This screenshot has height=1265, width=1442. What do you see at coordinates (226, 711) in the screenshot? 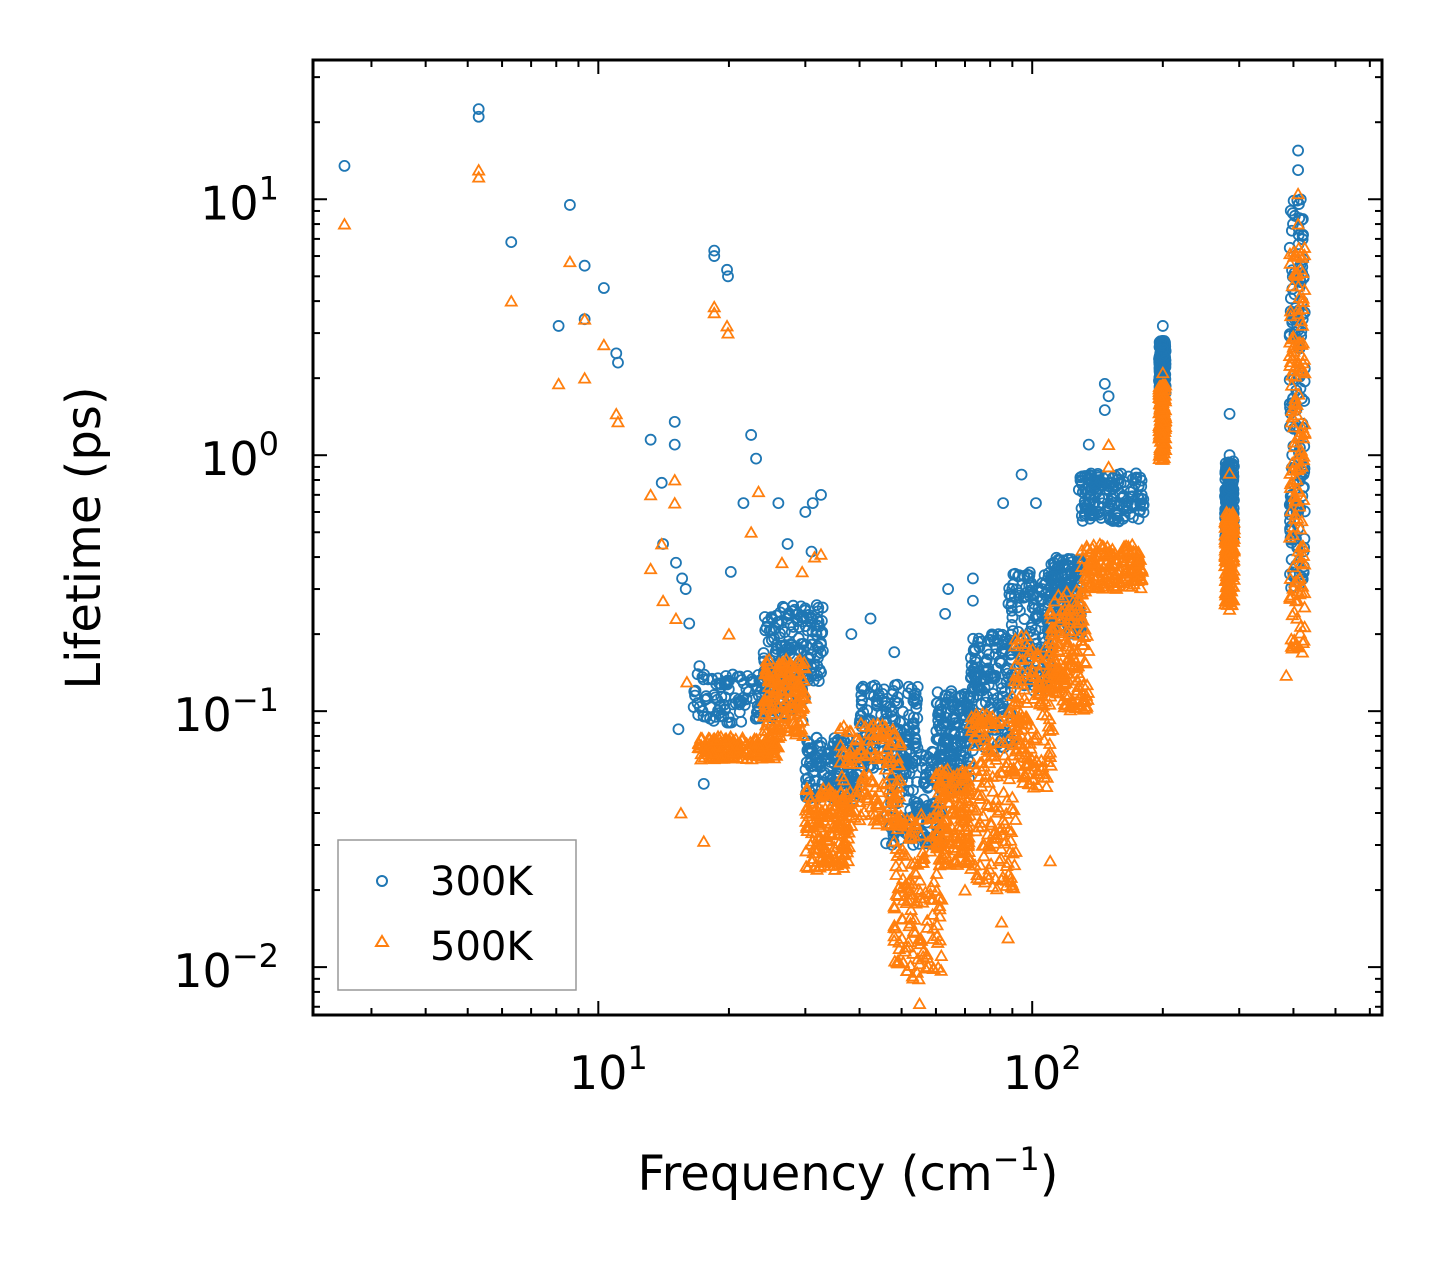
I see `y-tick-label: 10−1` at bounding box center [226, 711].